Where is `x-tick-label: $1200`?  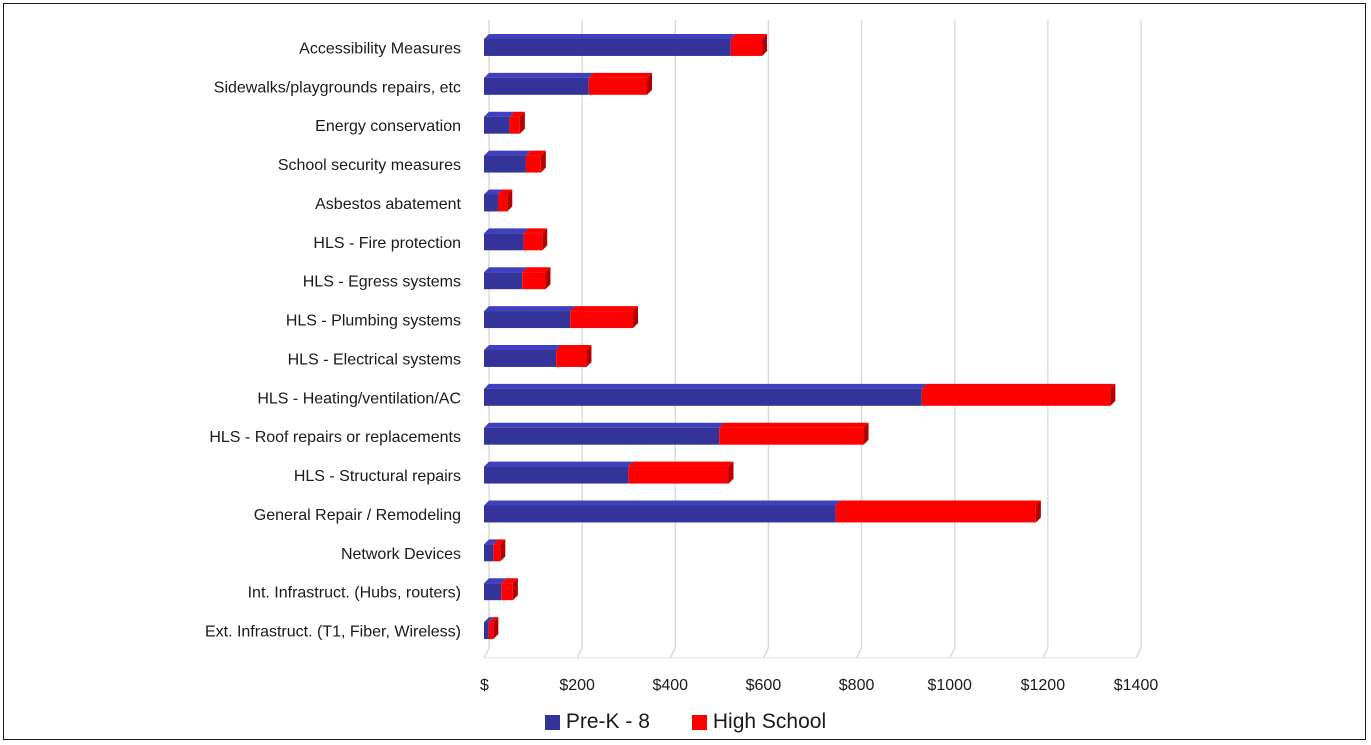
x-tick-label: $1200 is located at coordinates (1043, 685).